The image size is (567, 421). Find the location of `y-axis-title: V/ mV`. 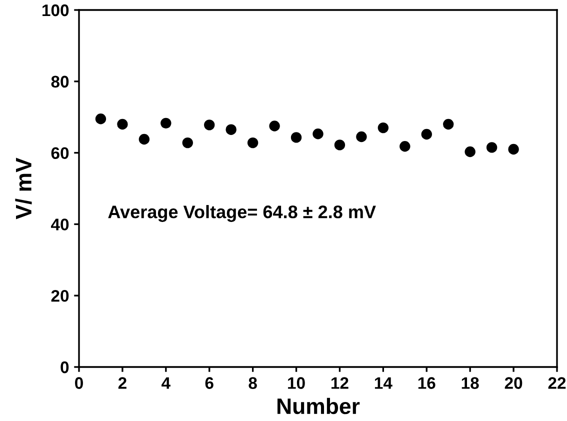

y-axis-title: V/ mV is located at coordinates (23, 189).